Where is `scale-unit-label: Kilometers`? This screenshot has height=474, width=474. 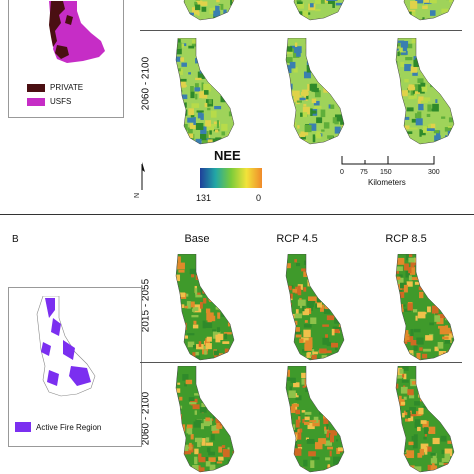 scale-unit-label: Kilometers is located at coordinates (387, 182).